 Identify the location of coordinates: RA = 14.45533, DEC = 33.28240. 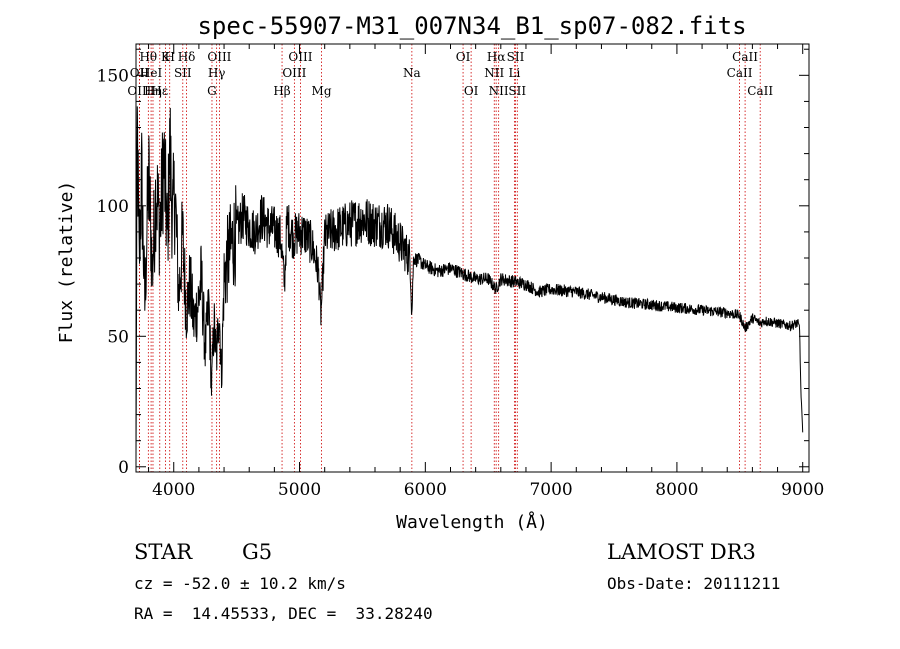
(283, 613).